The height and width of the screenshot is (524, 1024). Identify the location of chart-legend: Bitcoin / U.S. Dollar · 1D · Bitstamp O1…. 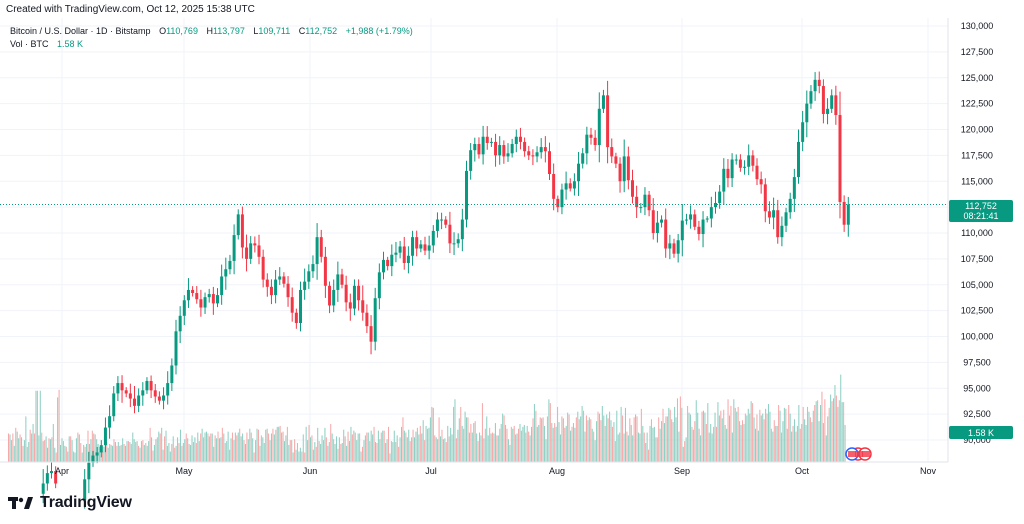
(211, 38).